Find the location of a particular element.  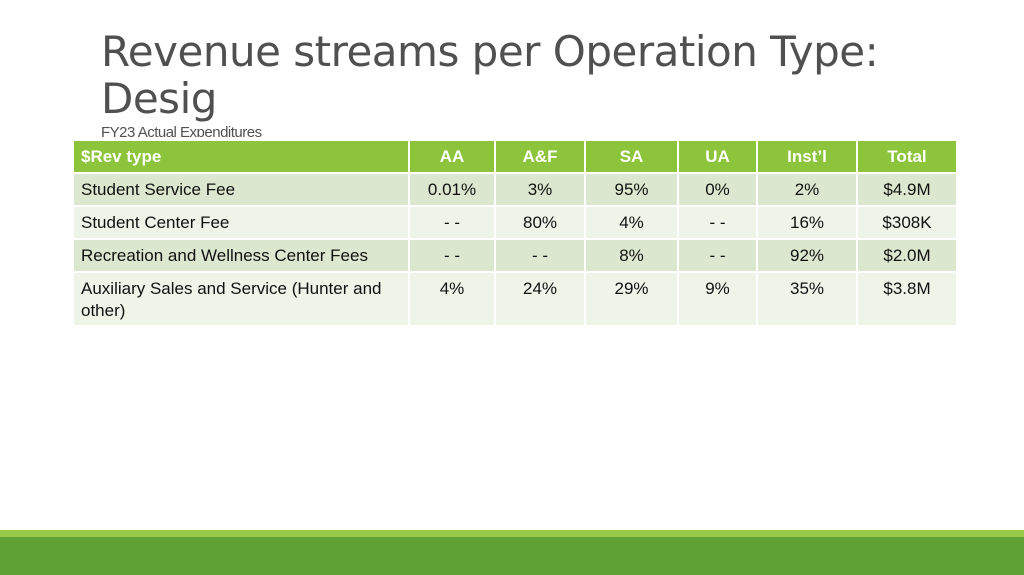

table-cell-rev-type: Recreation and Wellness Center Fees is located at coordinates (241, 255).